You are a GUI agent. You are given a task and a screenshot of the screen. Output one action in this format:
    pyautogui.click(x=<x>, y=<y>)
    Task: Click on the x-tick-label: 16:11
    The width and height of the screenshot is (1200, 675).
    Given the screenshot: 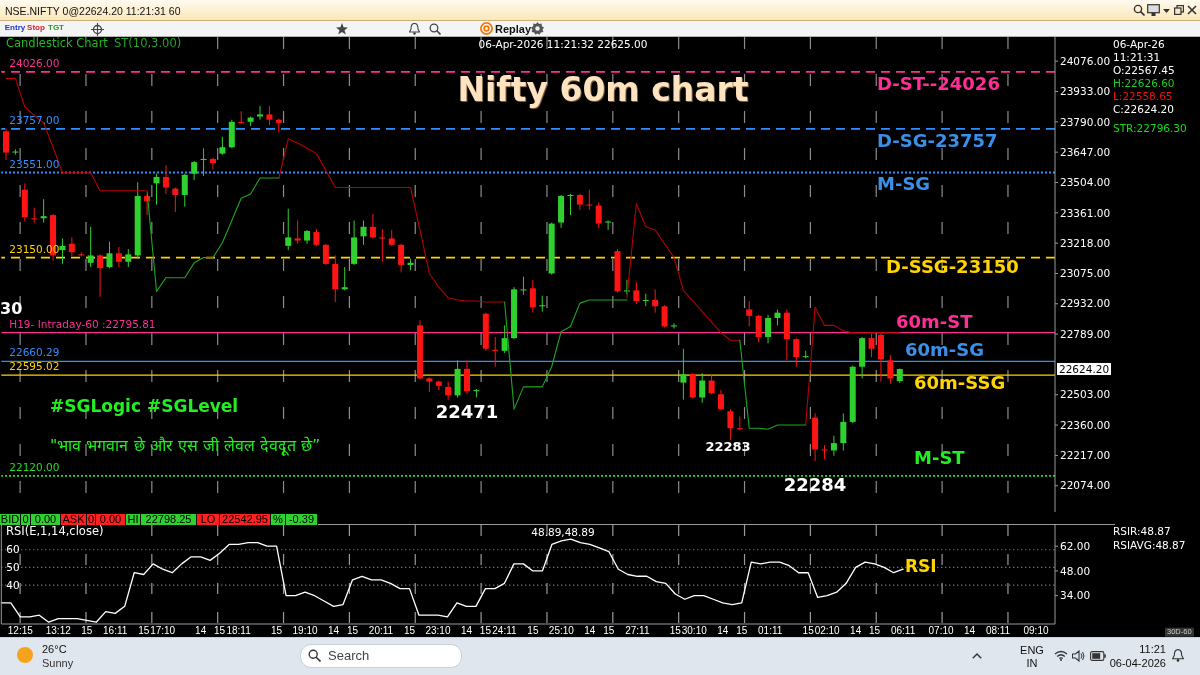 What is the action you would take?
    pyautogui.click(x=115, y=631)
    